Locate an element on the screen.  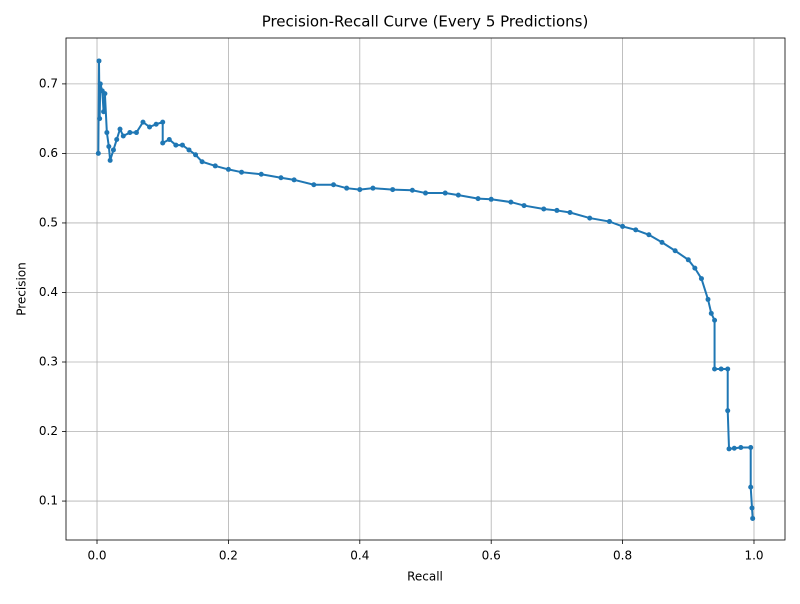
x-tick-label: 0.2 is located at coordinates (228, 556).